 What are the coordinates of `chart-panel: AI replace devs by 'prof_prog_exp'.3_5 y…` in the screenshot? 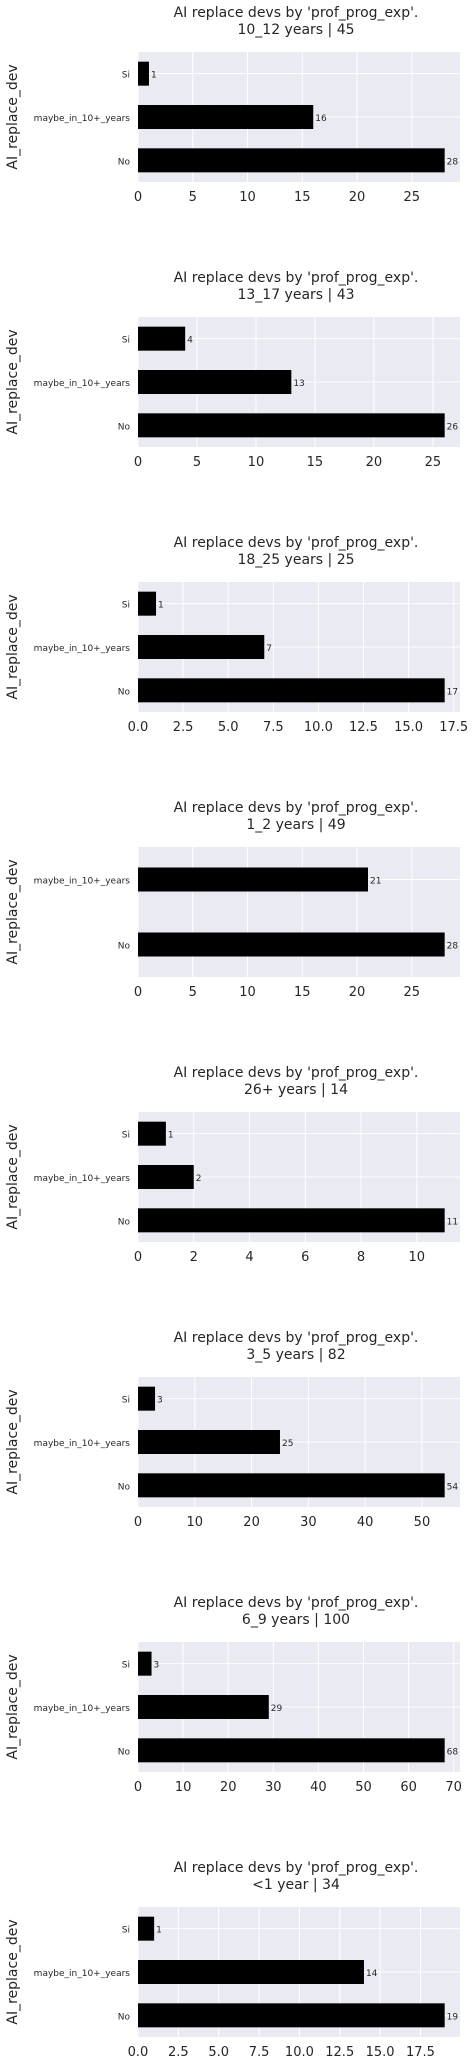 It's located at (232, 1430).